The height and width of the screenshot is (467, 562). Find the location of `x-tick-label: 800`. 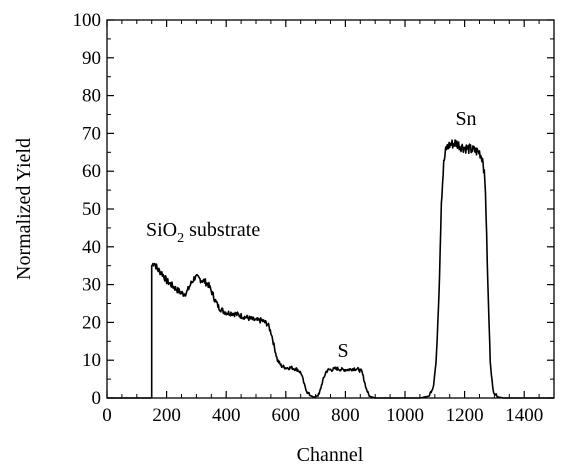

x-tick-label: 800 is located at coordinates (345, 415).